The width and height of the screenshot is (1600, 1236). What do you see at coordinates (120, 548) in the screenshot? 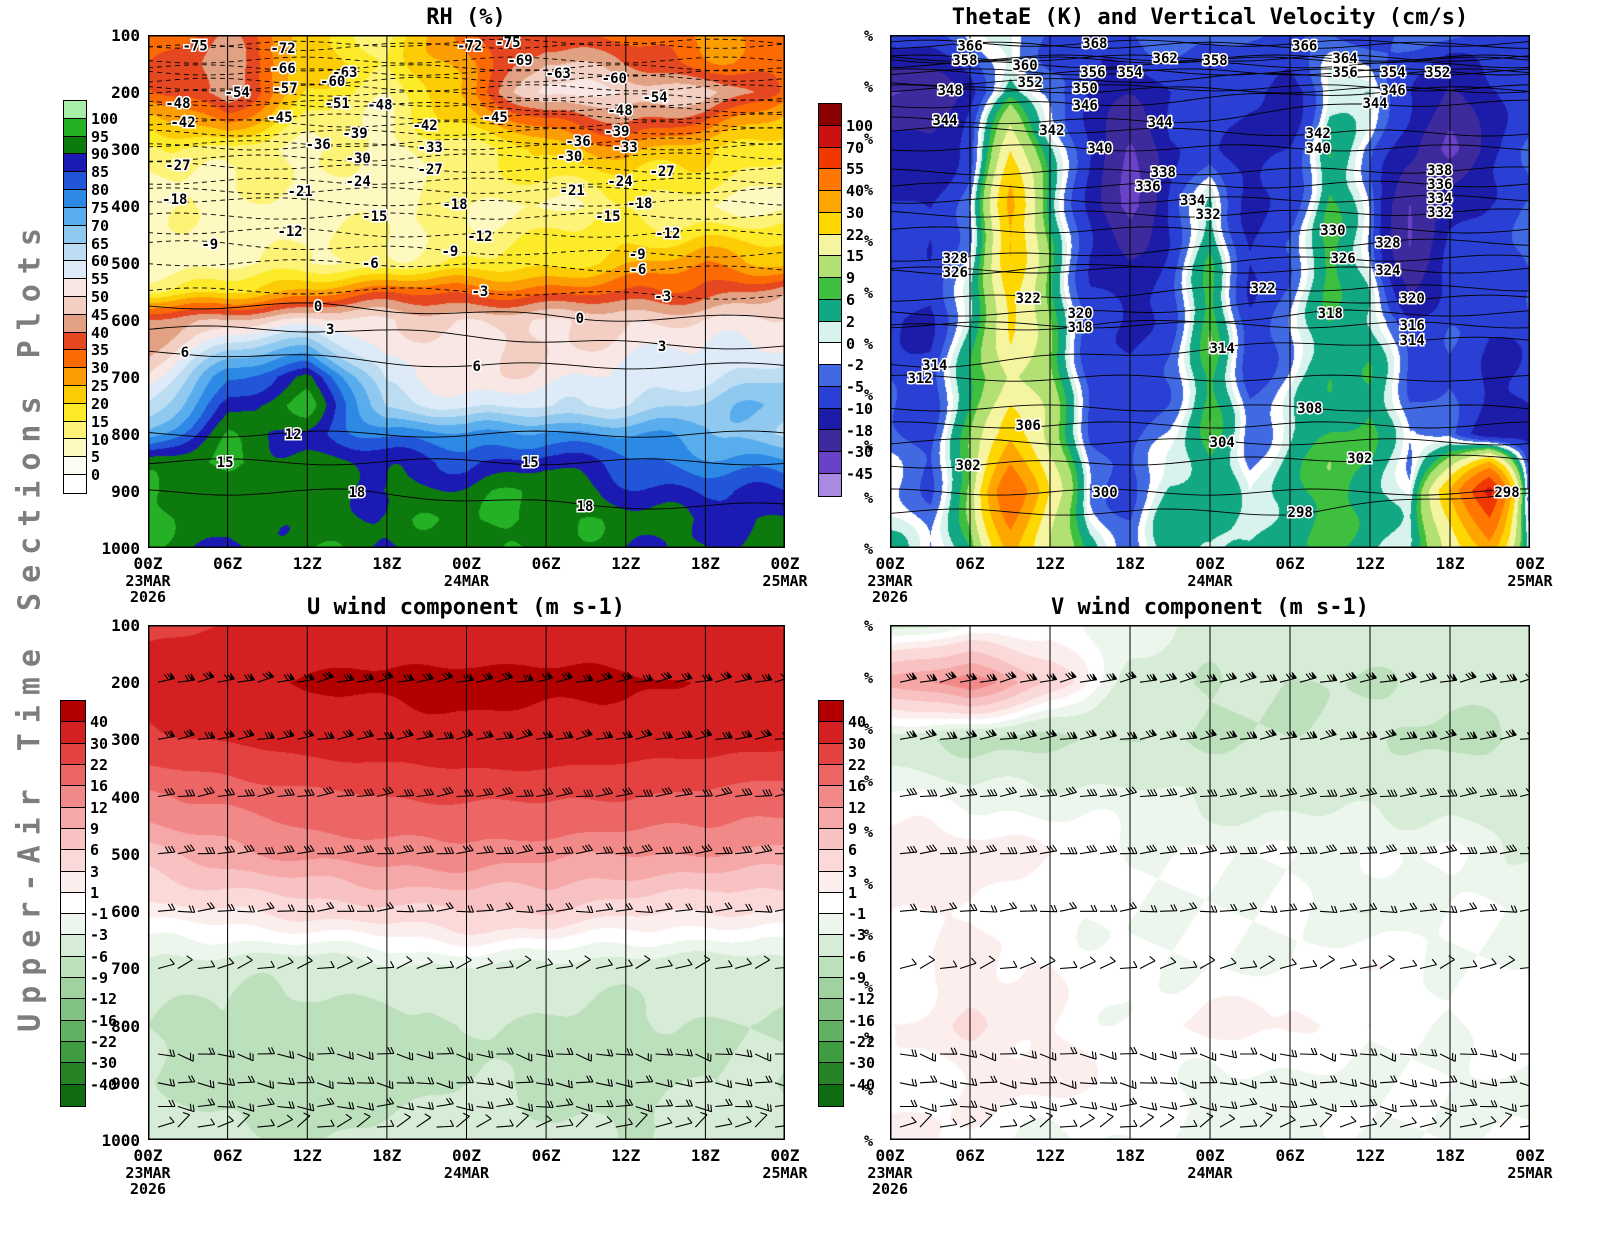
I see `y-tick-label: 1000` at bounding box center [120, 548].